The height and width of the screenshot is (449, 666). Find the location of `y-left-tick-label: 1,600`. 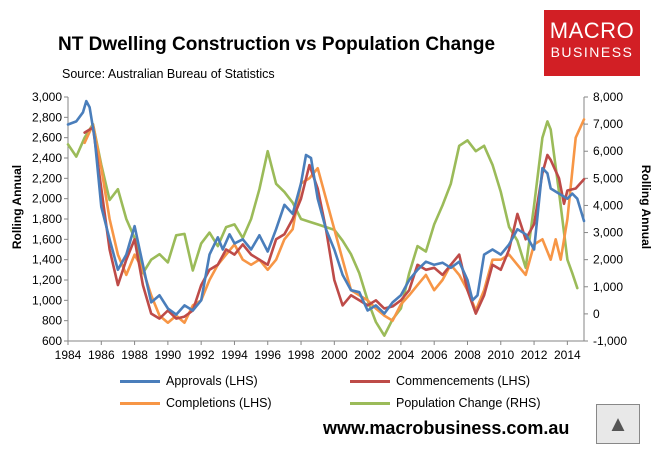

y-left-tick-label: 1,600 is located at coordinates (47, 239).